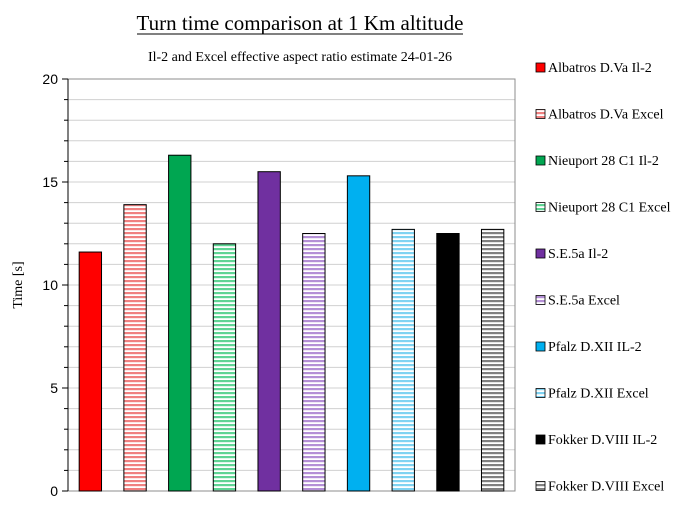 The width and height of the screenshot is (693, 532). Describe the element at coordinates (54, 491) in the screenshot. I see `y-tick-label: 0` at that location.